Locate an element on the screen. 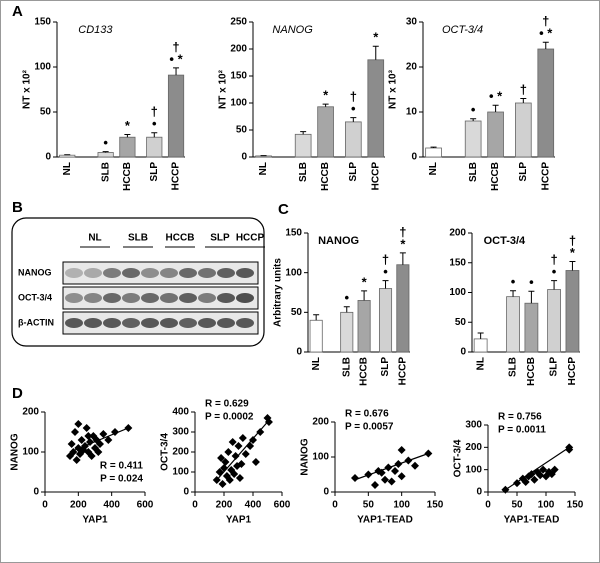 The width and height of the screenshot is (600, 563). y-tick-label: 300 is located at coordinates (473, 425).